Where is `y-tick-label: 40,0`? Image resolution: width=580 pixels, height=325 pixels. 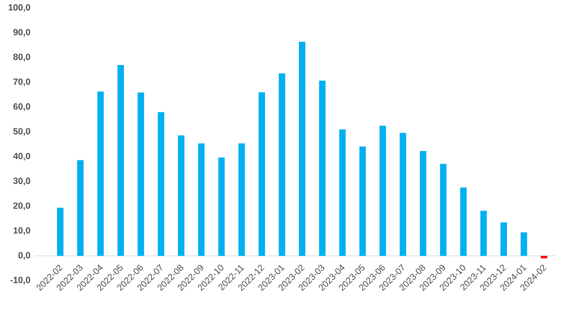 y-tick-label: 40,0 is located at coordinates (21, 157).